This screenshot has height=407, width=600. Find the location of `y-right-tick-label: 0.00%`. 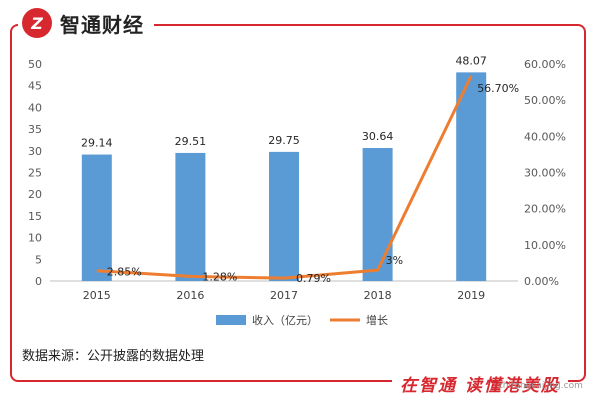

y-right-tick-label: 0.00% is located at coordinates (541, 281).